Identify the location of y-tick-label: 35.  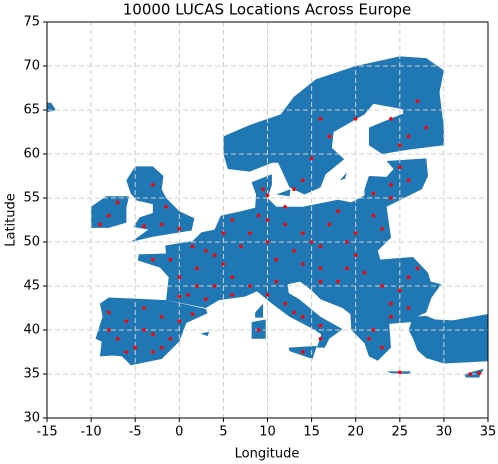
(31, 374).